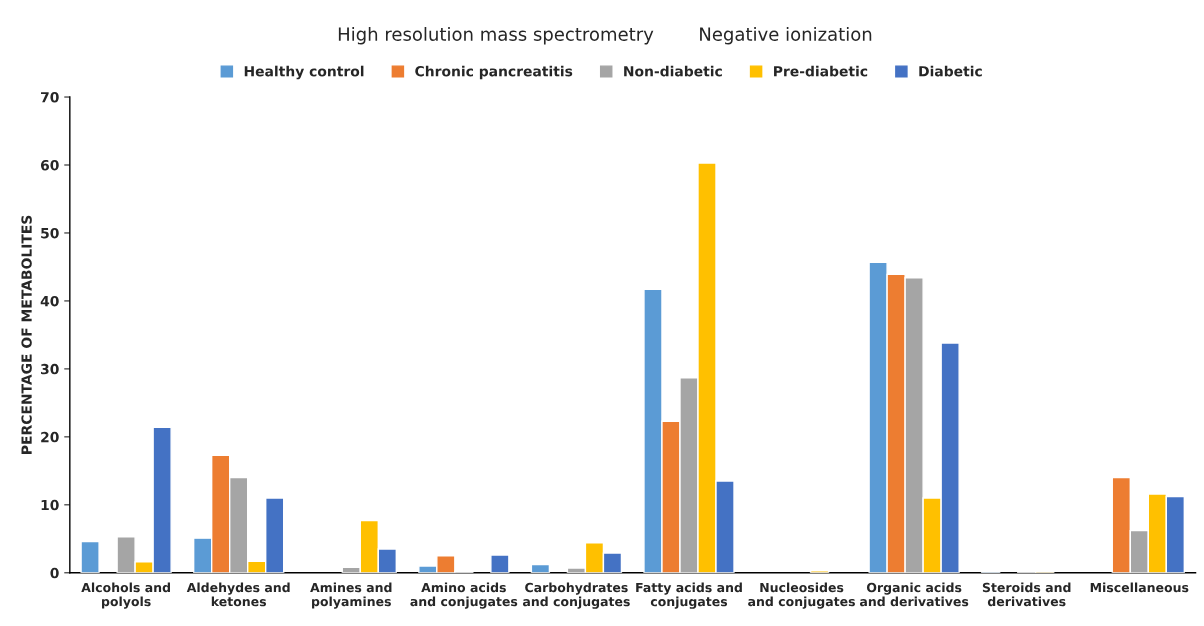 This screenshot has height=626, width=1204. I want to click on legend-label: Non-diabetic, so click(673, 71).